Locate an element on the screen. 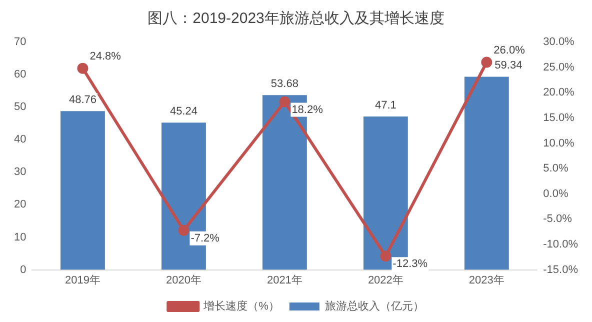 The width and height of the screenshot is (592, 322). data-label: 59.34 is located at coordinates (508, 66).